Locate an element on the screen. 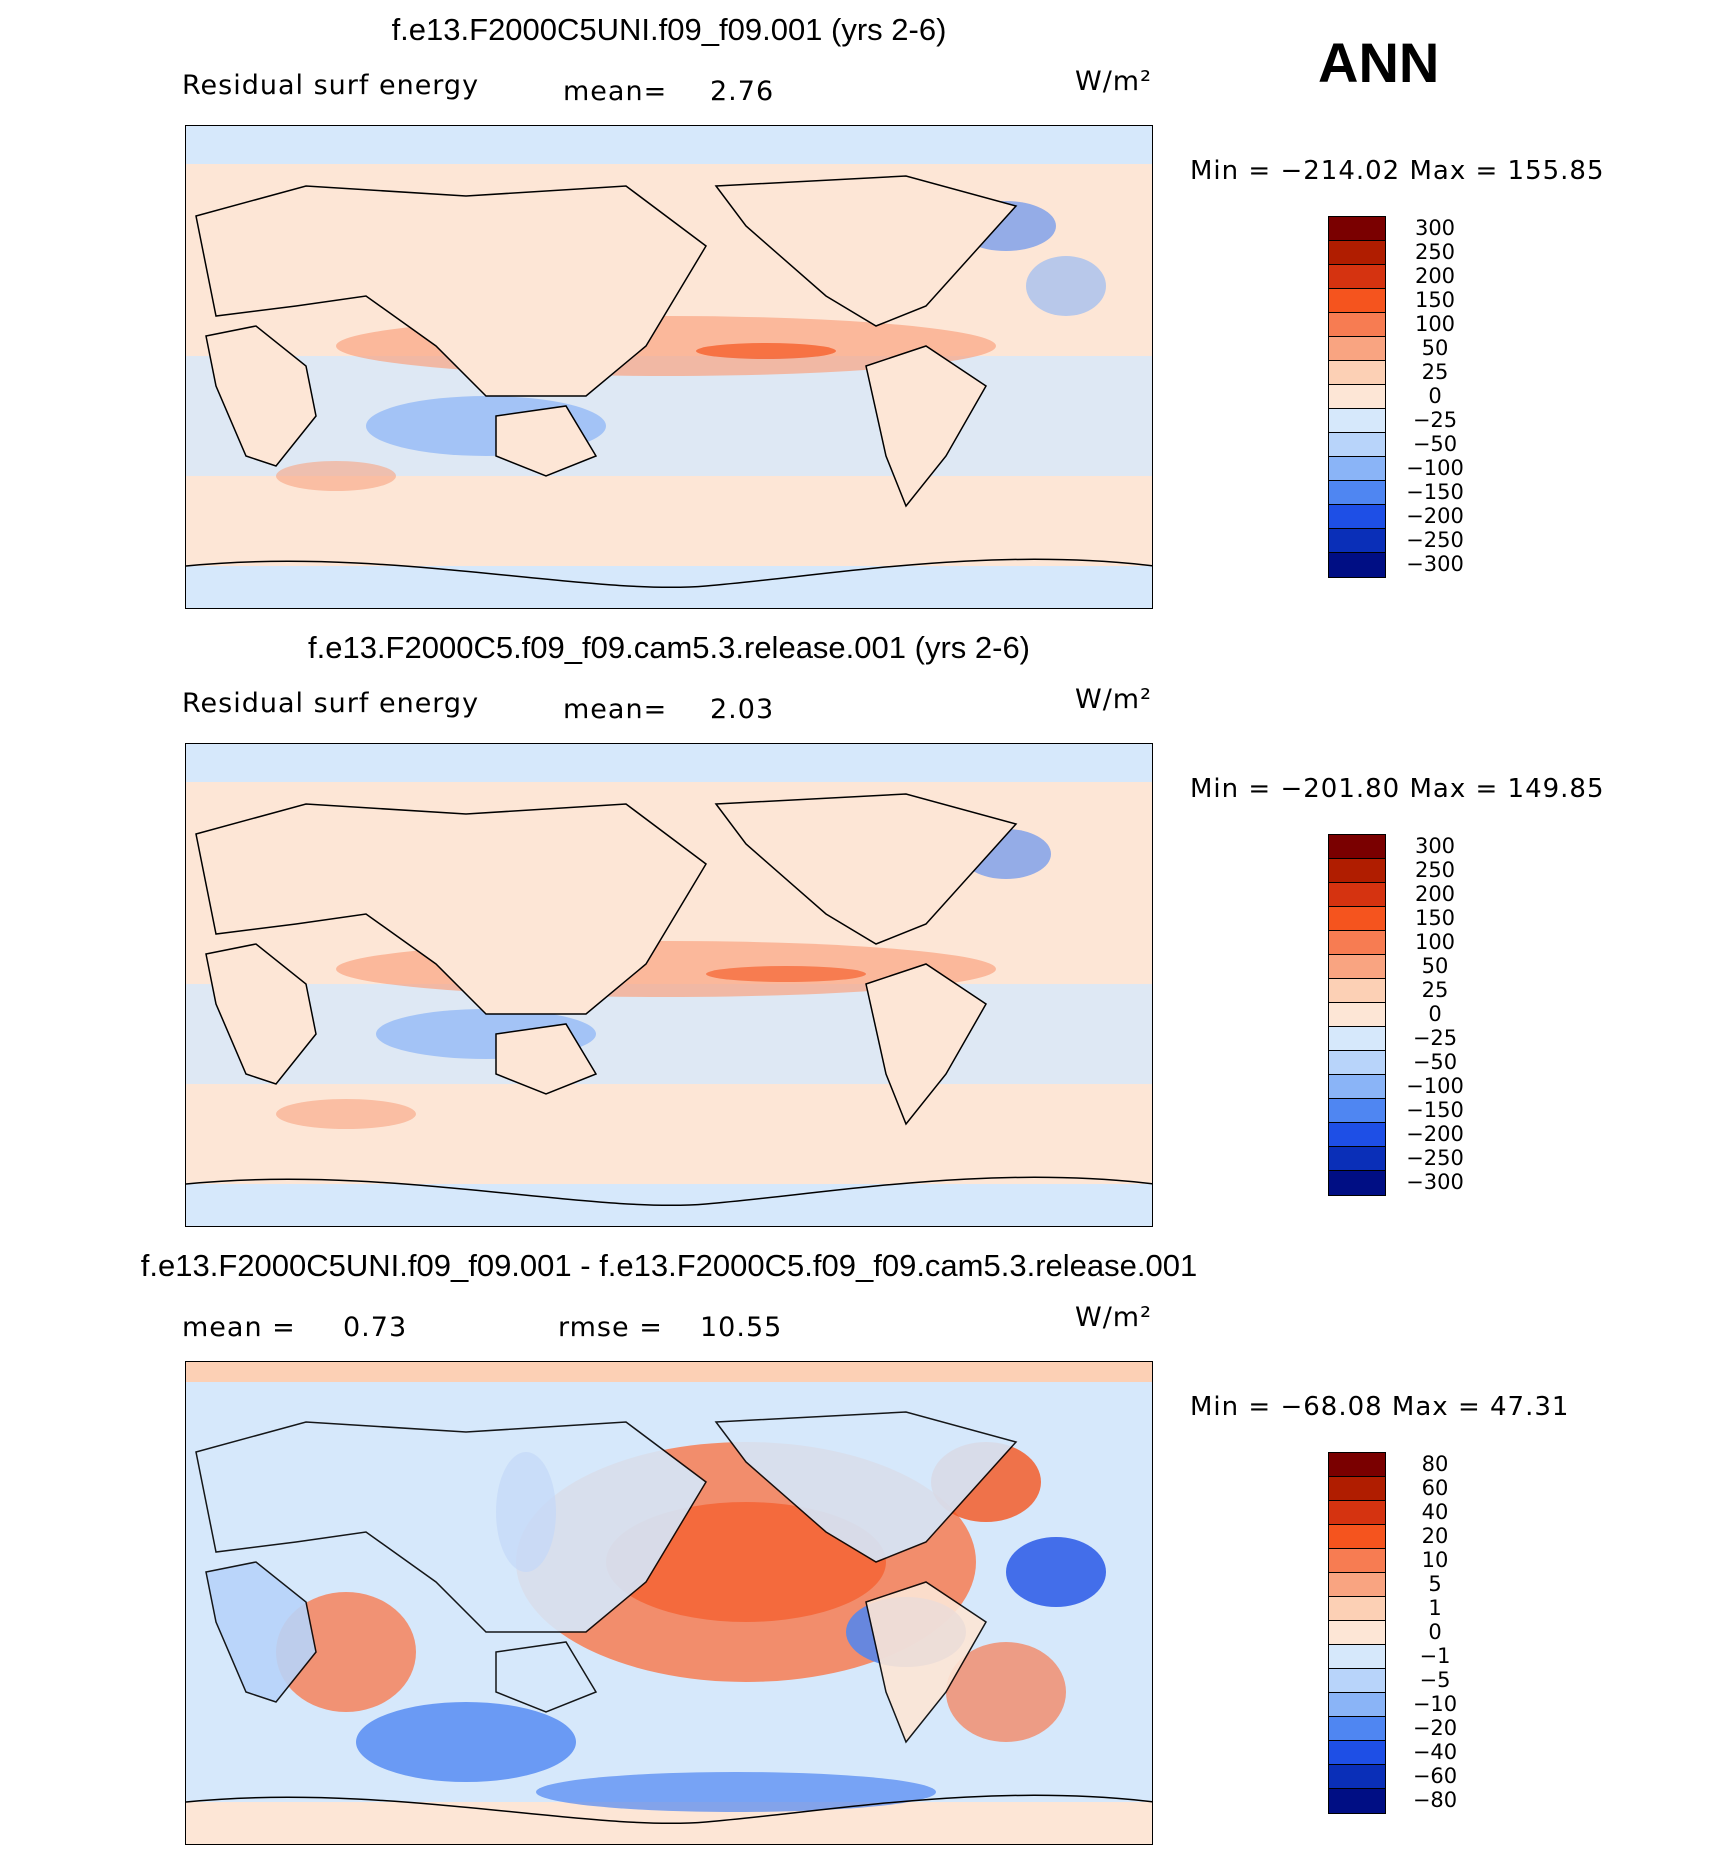  colorbar-tick-label: −1 is located at coordinates (1435, 1656).